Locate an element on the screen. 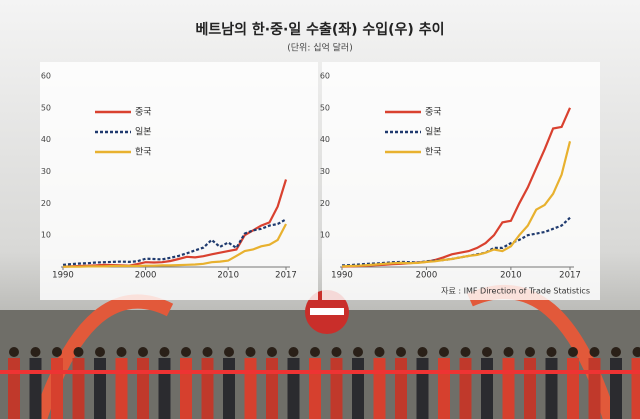 Image resolution: width=640 pixels, height=419 pixels. title: 베트남의 한·중·일 수출(좌) 수입(우) 추이 is located at coordinates (320, 29).